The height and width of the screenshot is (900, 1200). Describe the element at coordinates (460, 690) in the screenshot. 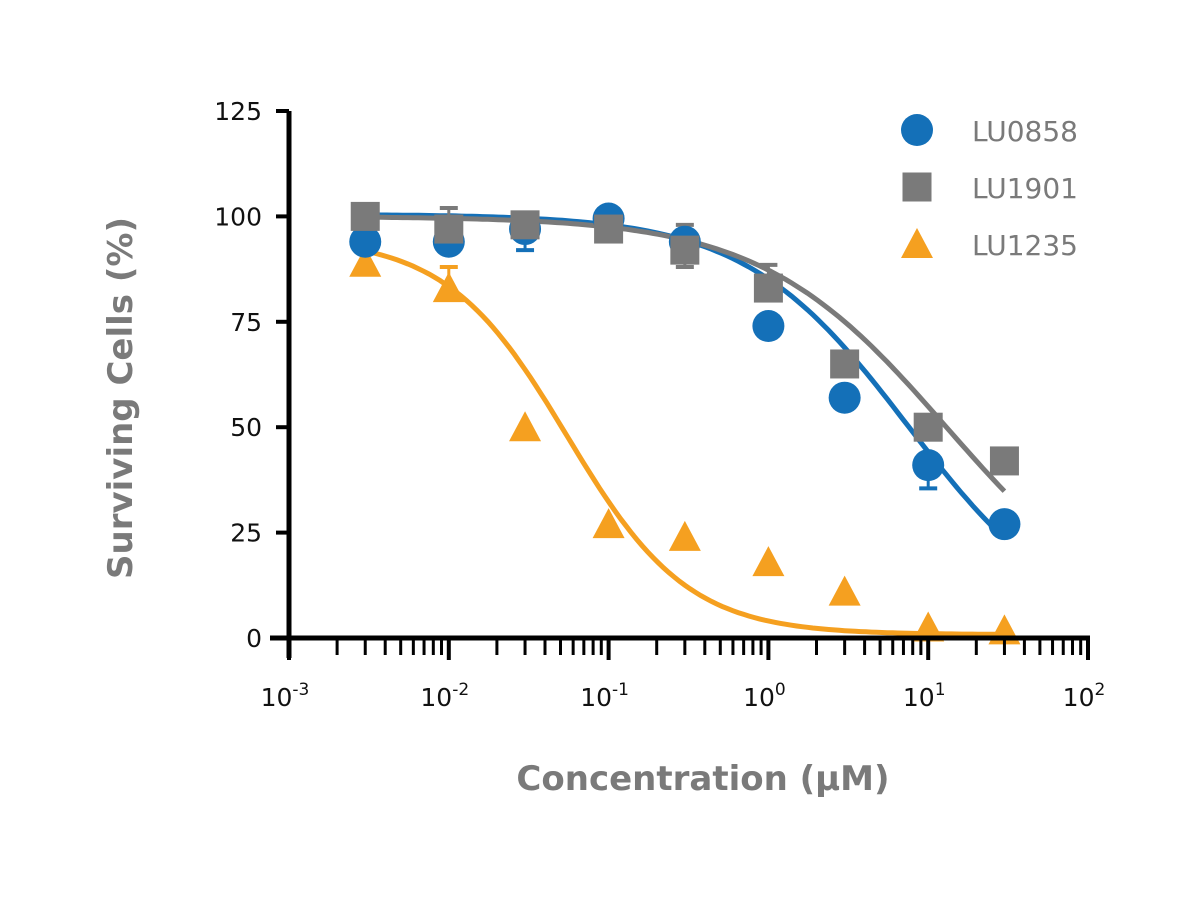

I see `x-tick-exponent: -2` at that location.